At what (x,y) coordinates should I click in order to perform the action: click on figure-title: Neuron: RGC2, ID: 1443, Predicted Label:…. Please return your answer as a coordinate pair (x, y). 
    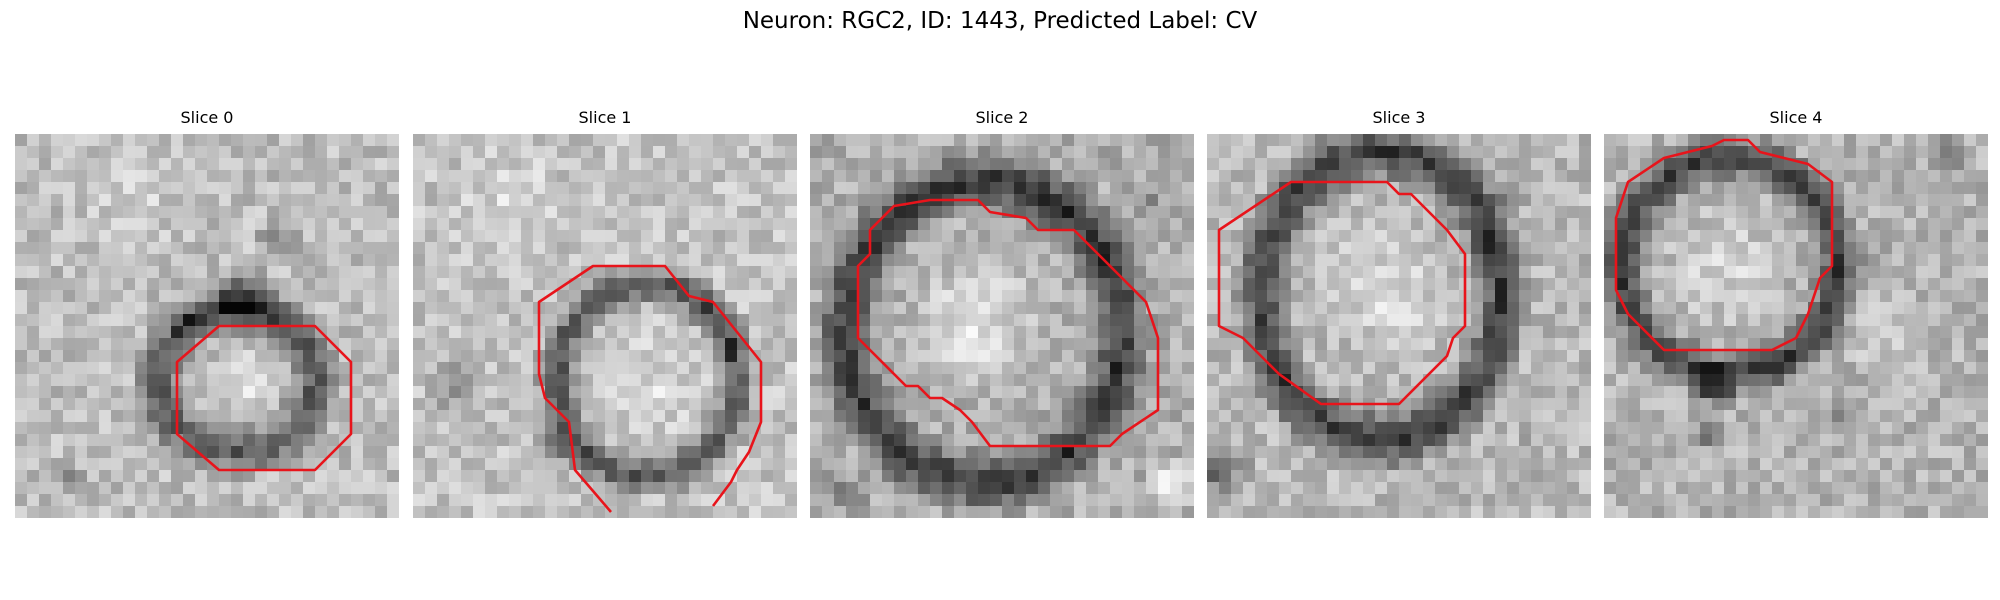
    Looking at the image, I should click on (1000, 21).